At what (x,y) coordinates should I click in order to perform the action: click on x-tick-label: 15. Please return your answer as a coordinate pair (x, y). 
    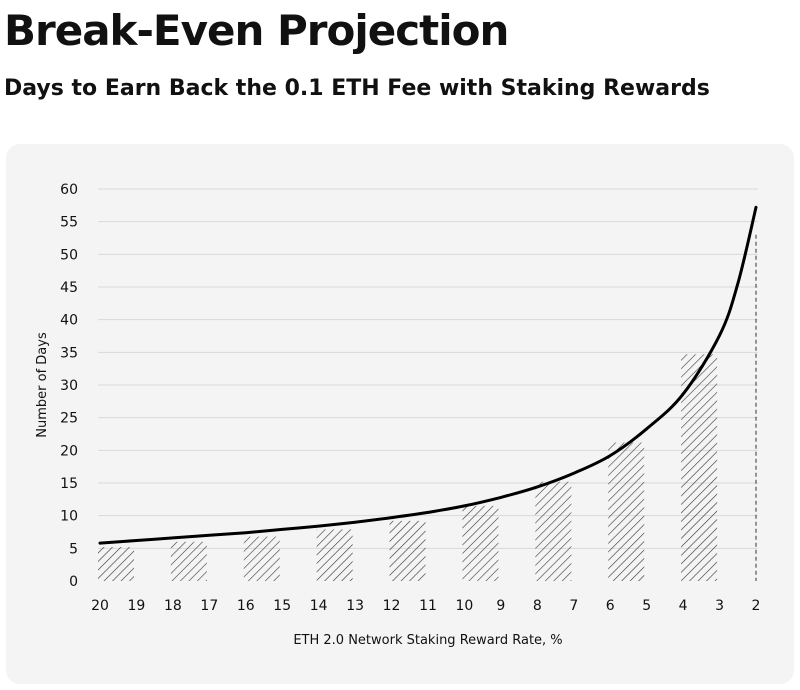
    Looking at the image, I should click on (282, 606).